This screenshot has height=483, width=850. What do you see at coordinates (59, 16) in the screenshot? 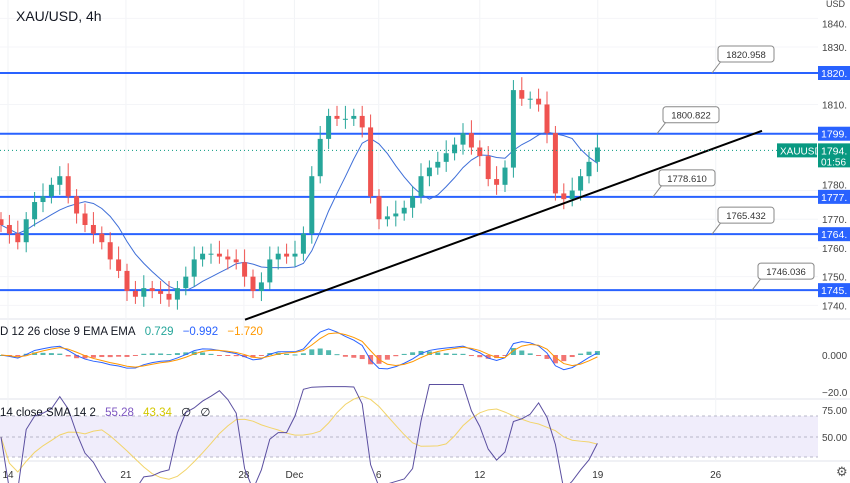
I see `chart-title: XAU/USD, 4h` at bounding box center [59, 16].